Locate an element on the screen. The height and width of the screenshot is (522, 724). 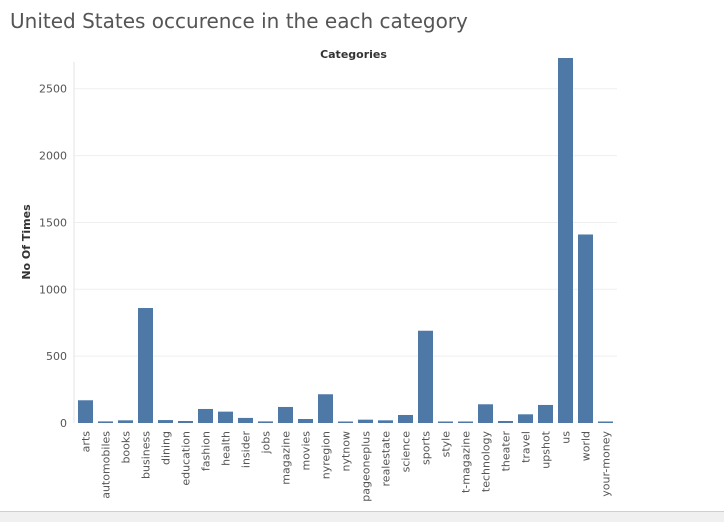
x-tick-label: science is located at coordinates (406, 452).